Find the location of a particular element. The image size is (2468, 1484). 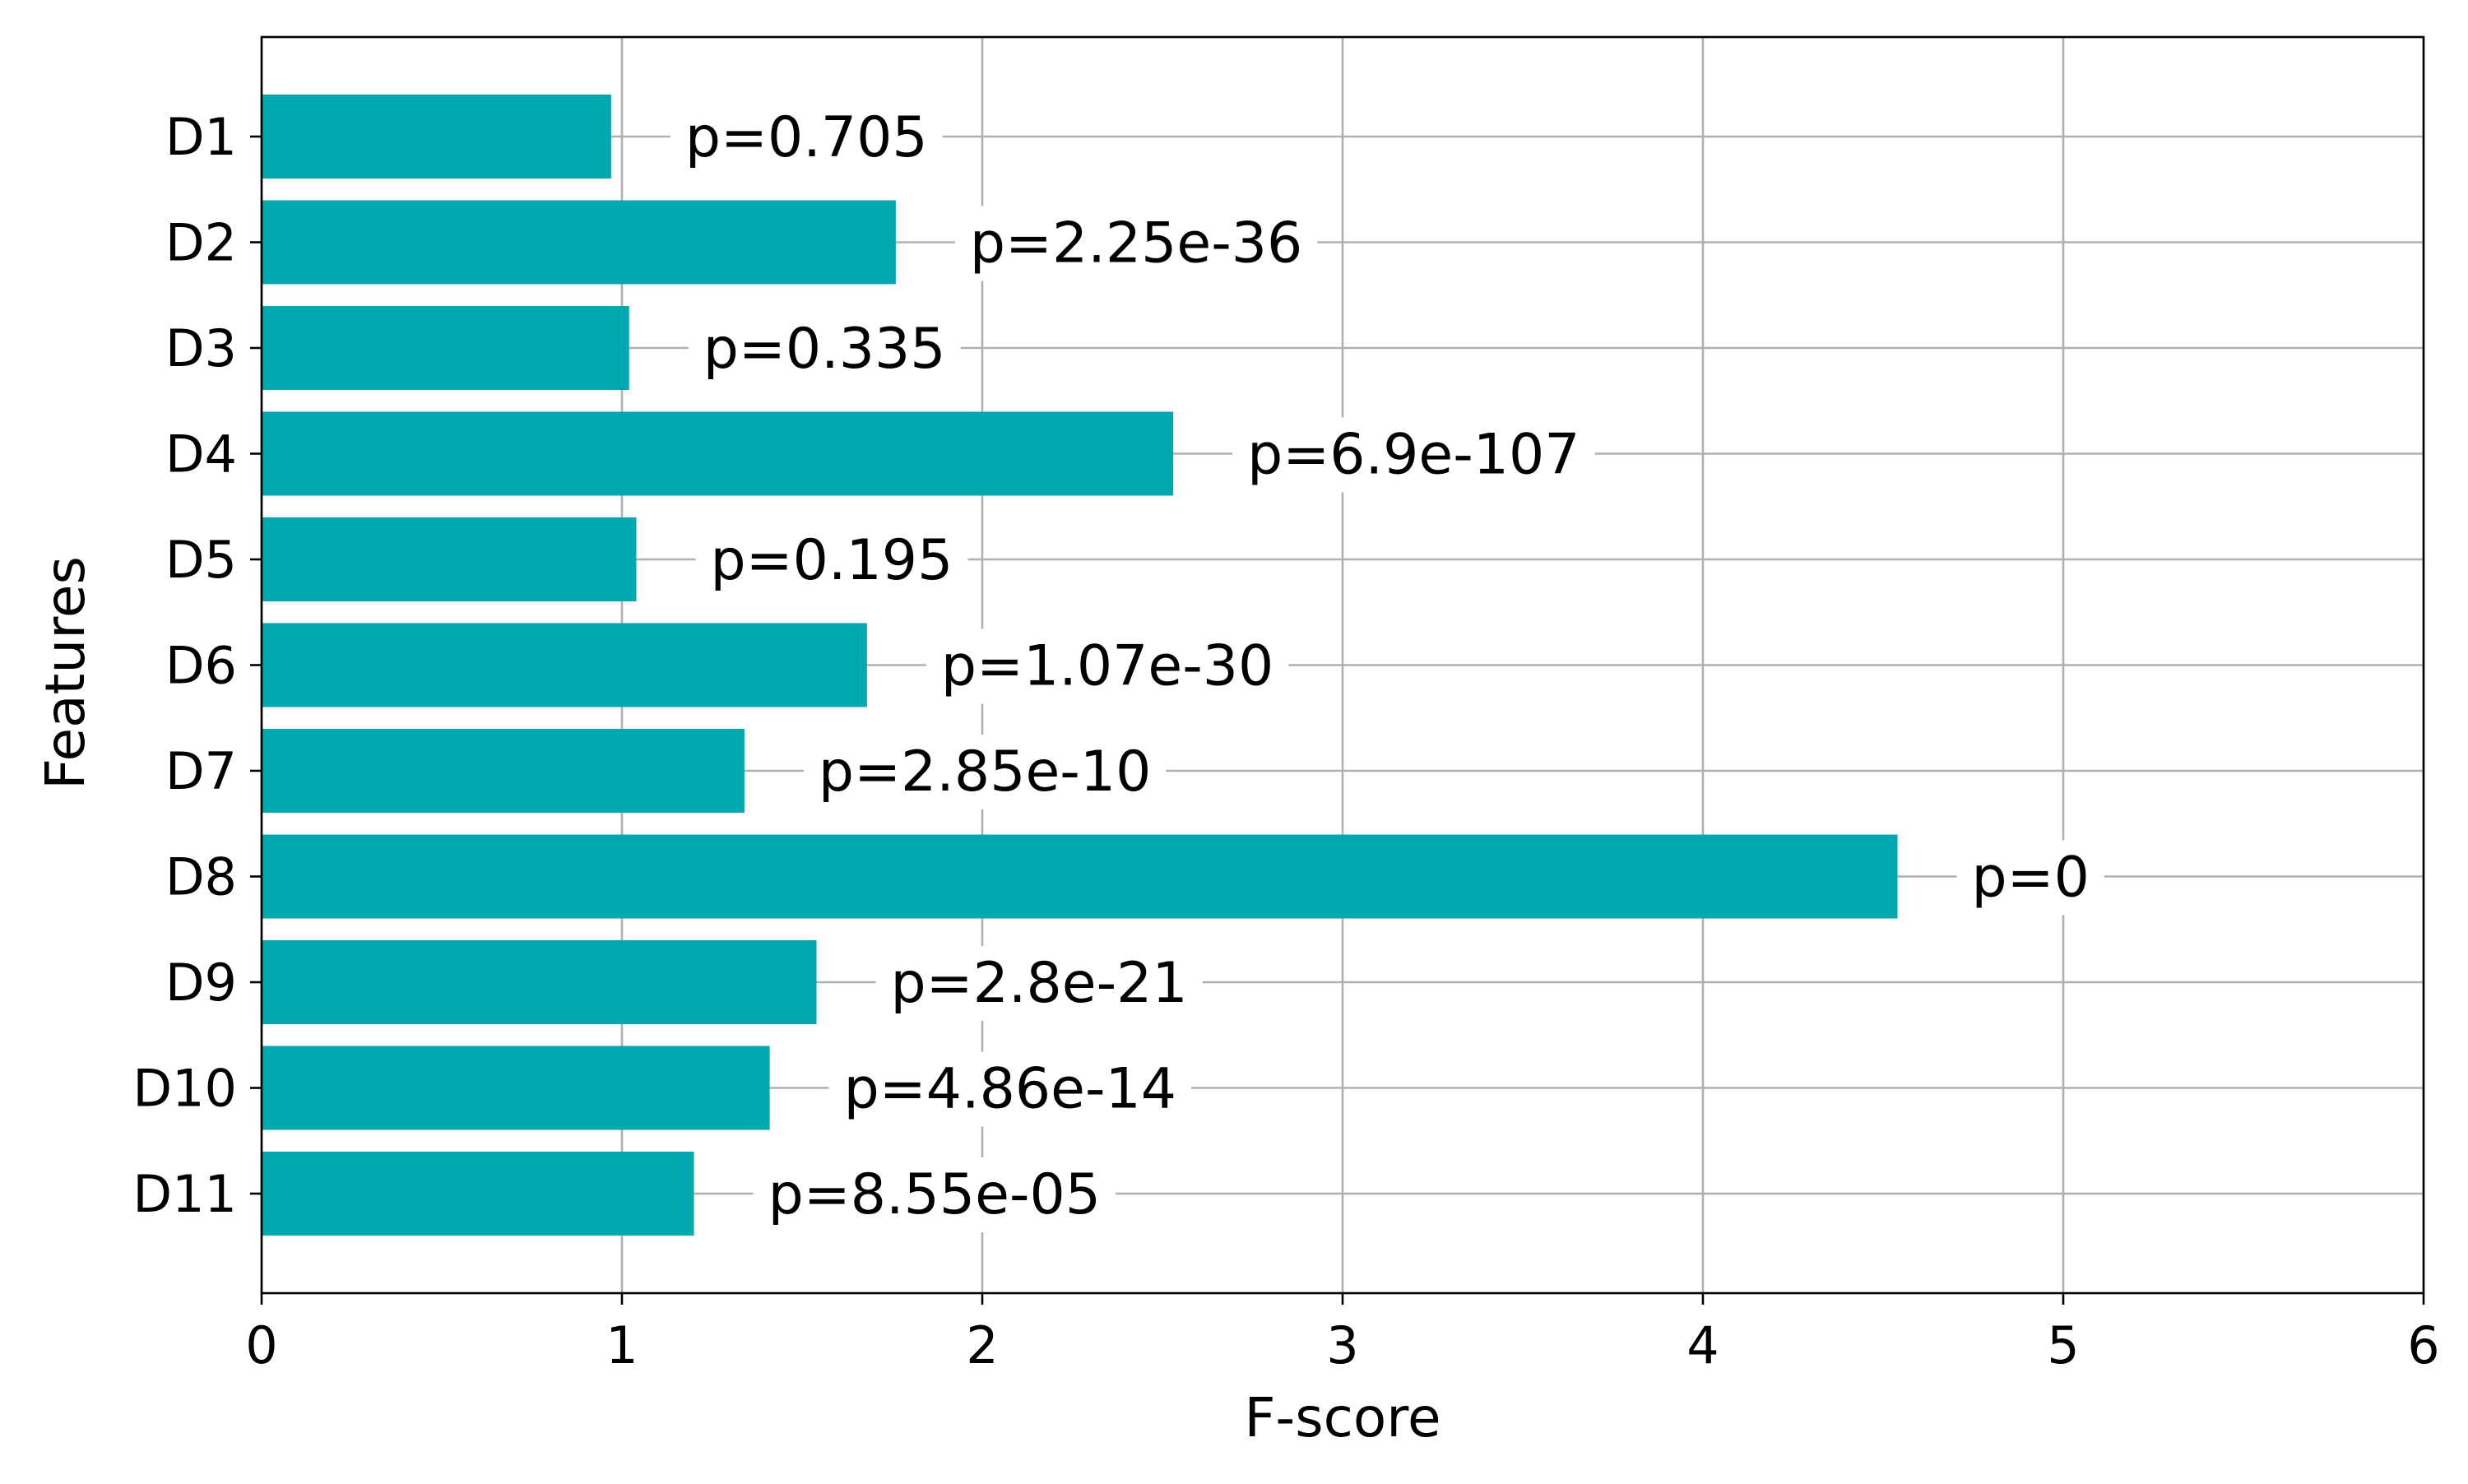

p-value-label: p=0.195 is located at coordinates (832, 560).